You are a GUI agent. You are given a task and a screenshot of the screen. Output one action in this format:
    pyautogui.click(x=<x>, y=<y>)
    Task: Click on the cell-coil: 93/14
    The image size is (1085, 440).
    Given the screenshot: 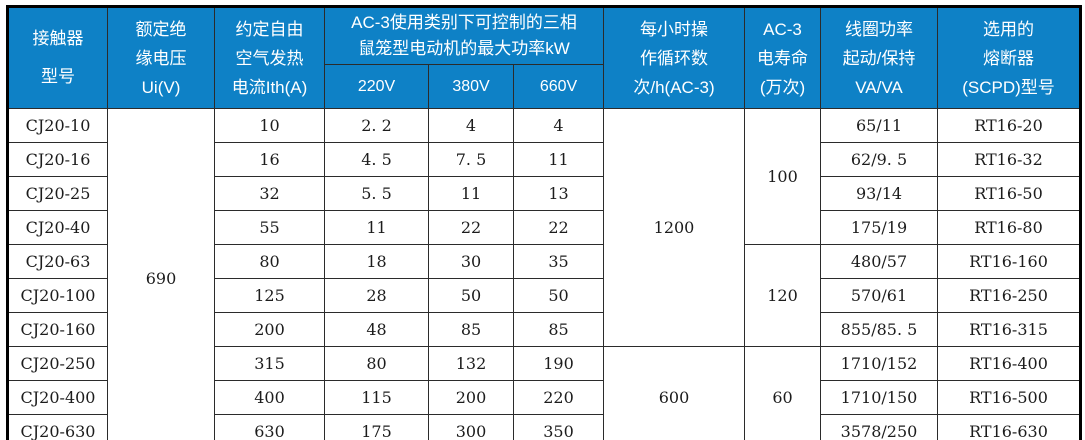 What is the action you would take?
    pyautogui.click(x=879, y=193)
    